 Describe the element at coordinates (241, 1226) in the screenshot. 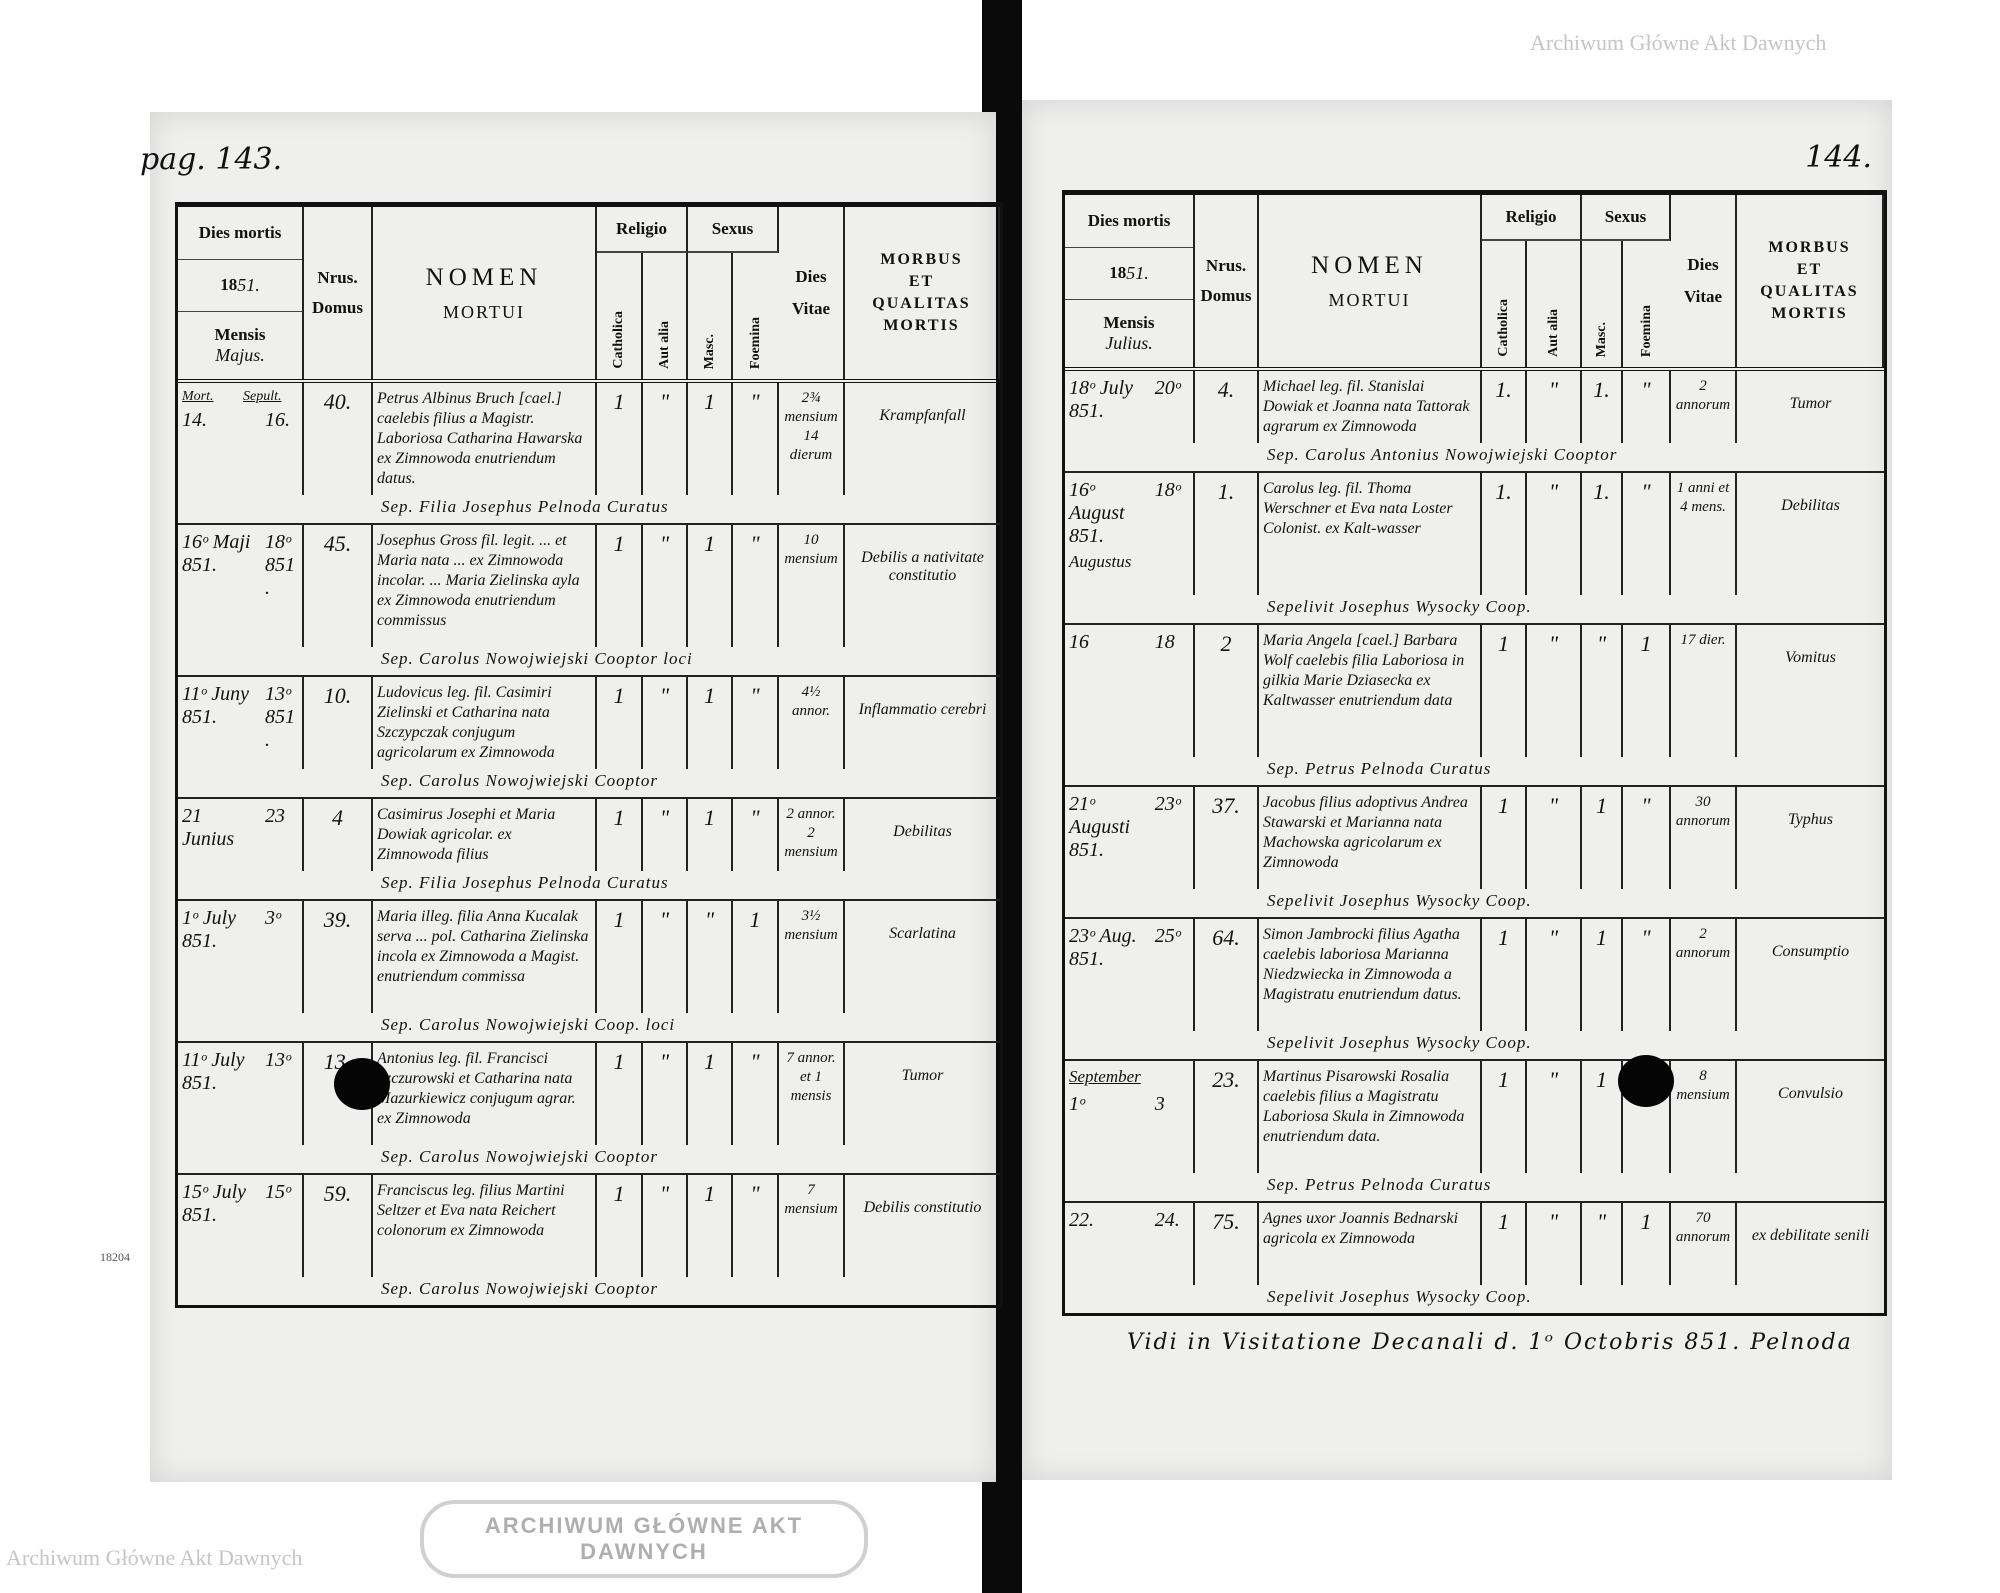

I see `date-cell: 15ᵒ July 851. 15ᵒ` at that location.